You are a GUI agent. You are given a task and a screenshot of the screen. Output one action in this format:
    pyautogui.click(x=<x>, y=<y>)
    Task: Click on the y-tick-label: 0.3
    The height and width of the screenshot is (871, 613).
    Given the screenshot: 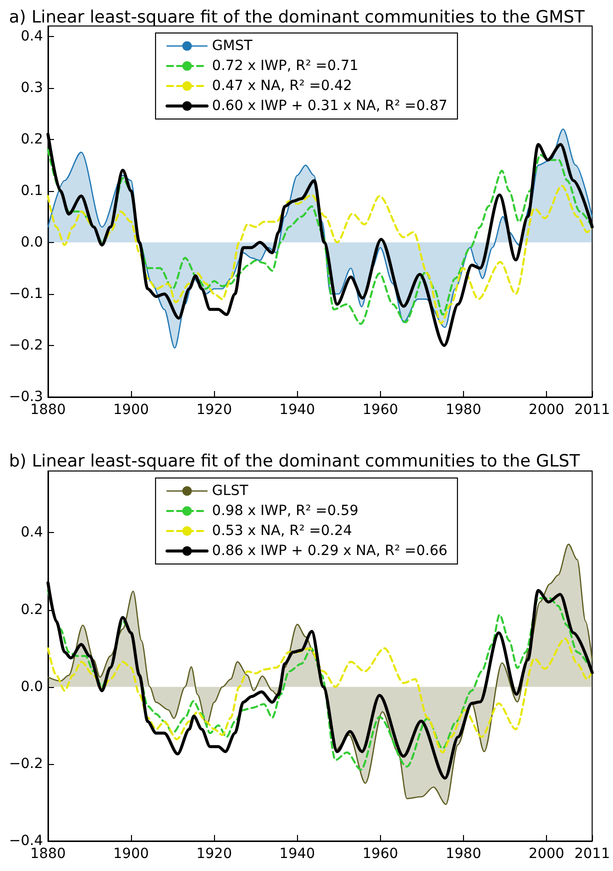 What is the action you would take?
    pyautogui.click(x=31, y=88)
    